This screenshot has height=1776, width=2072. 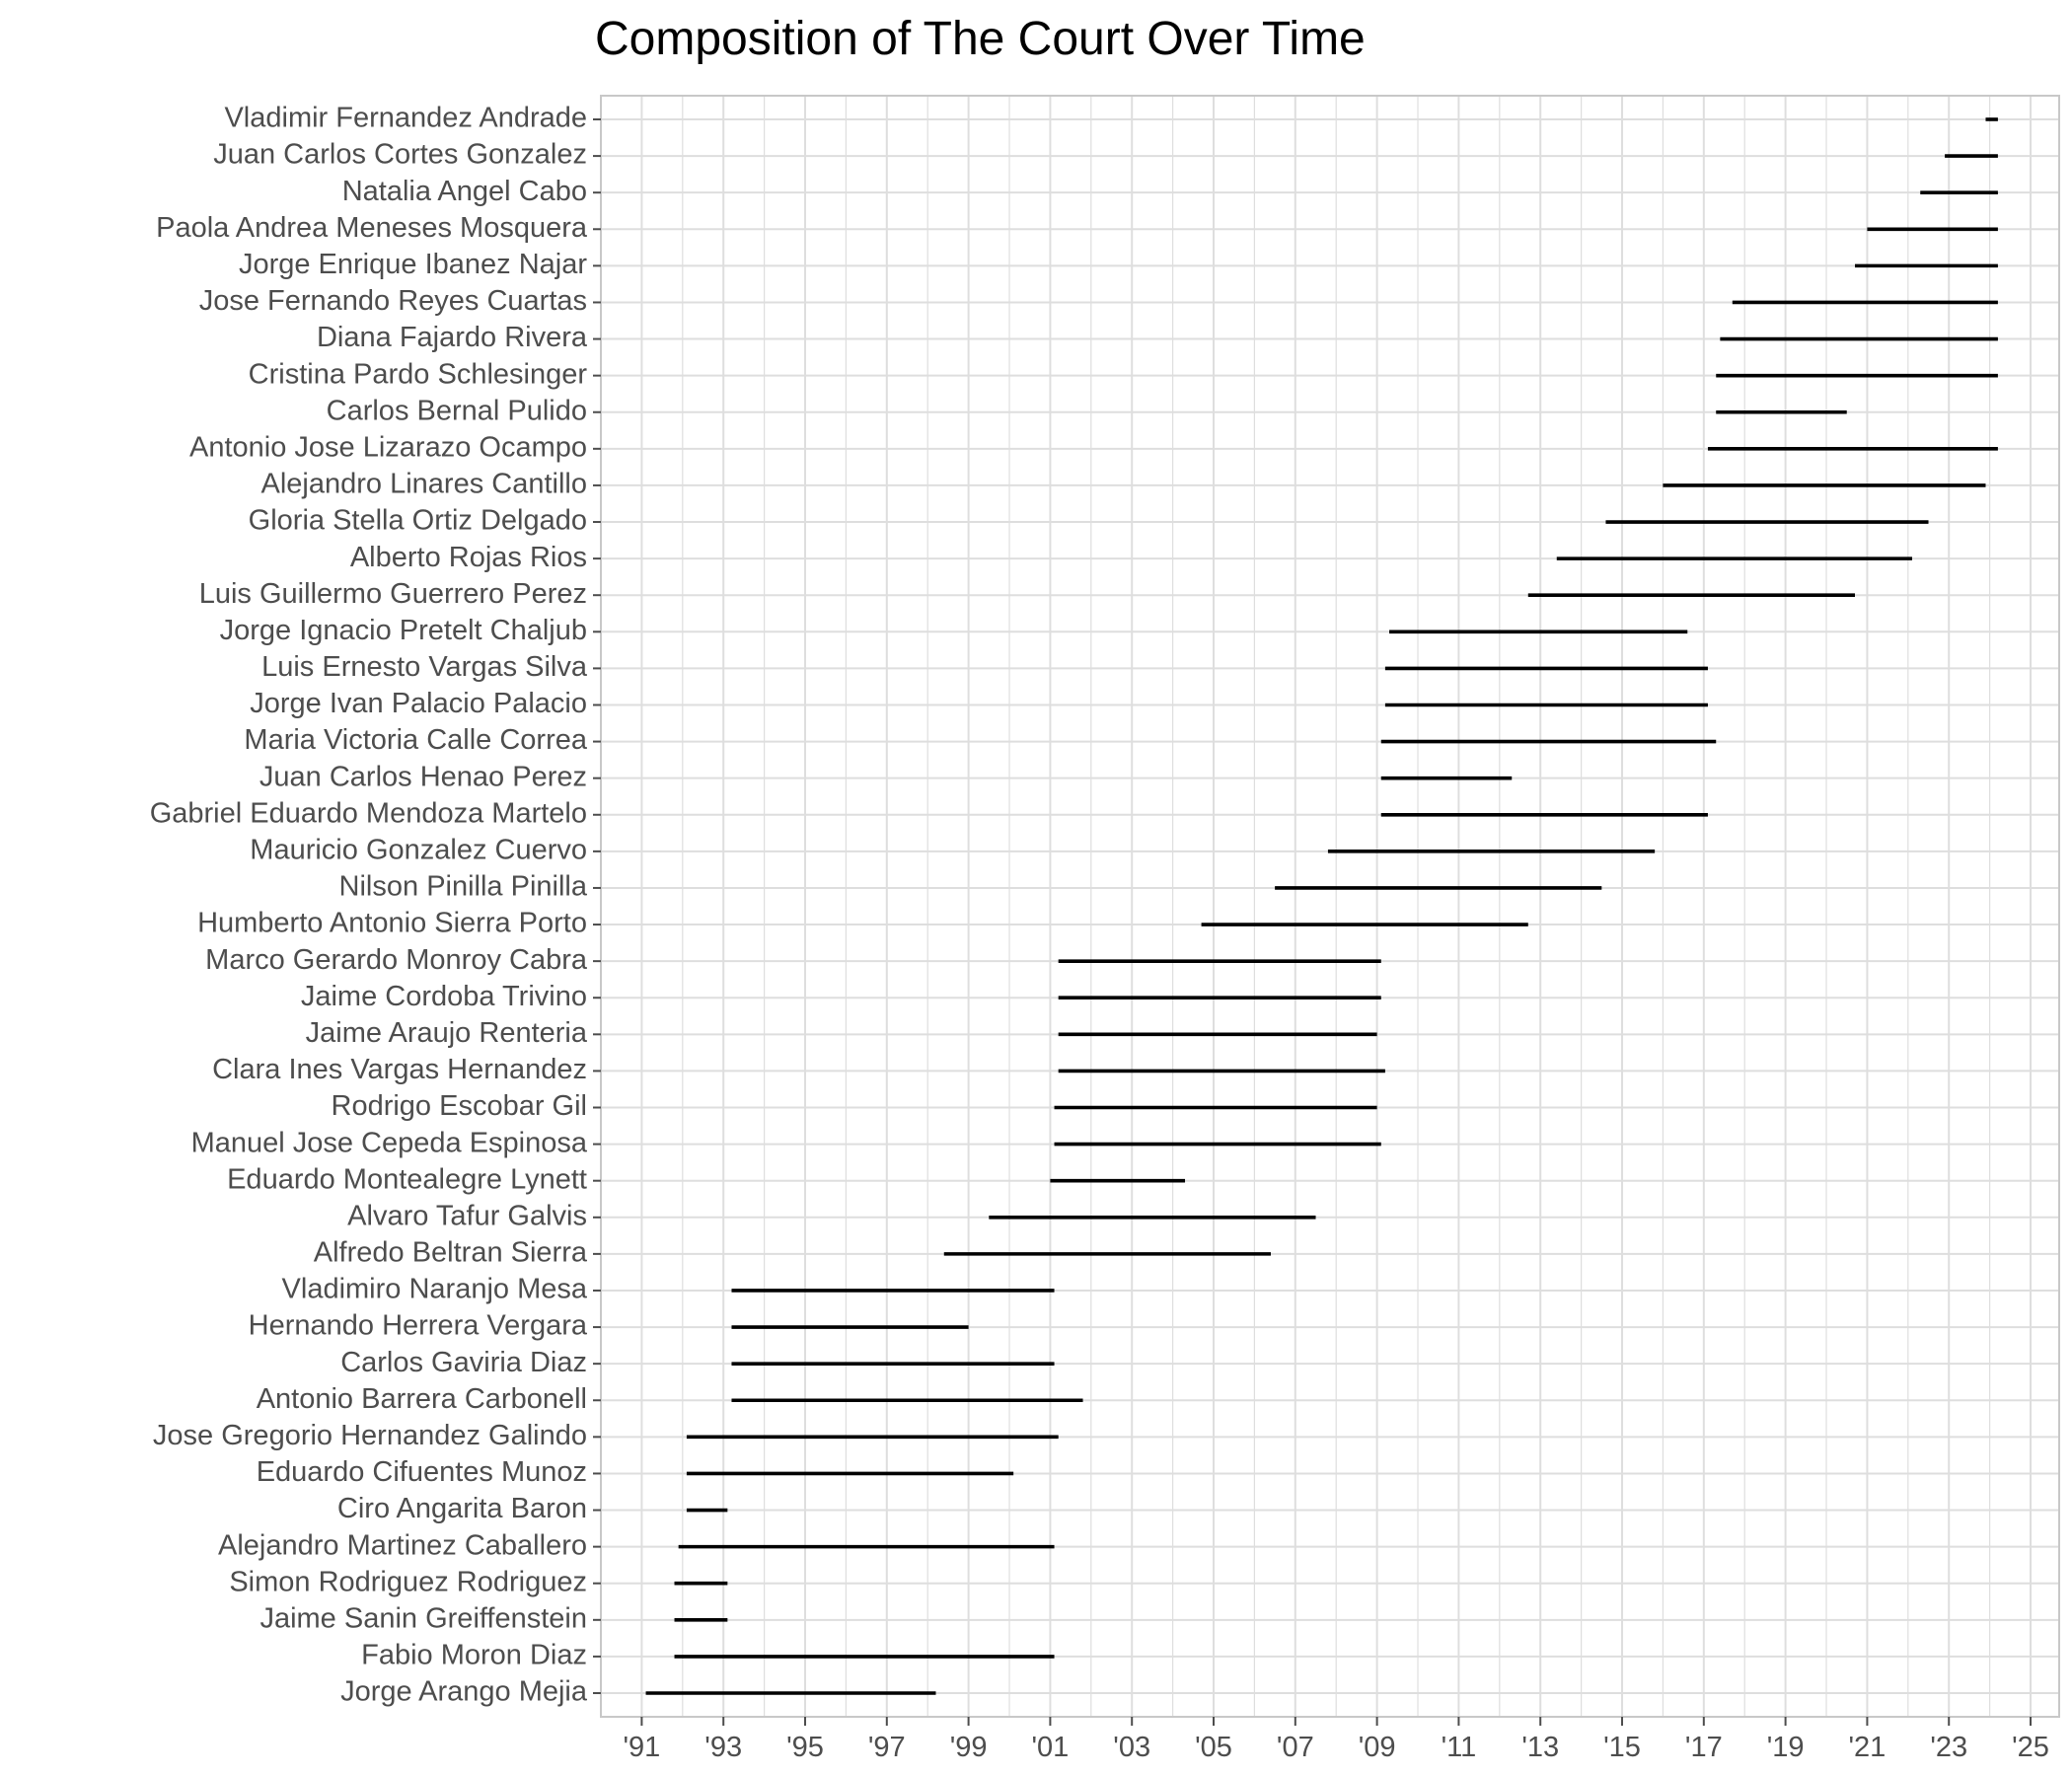 I want to click on y-tick-label: Jaime Araujo Renteria, so click(x=447, y=1033).